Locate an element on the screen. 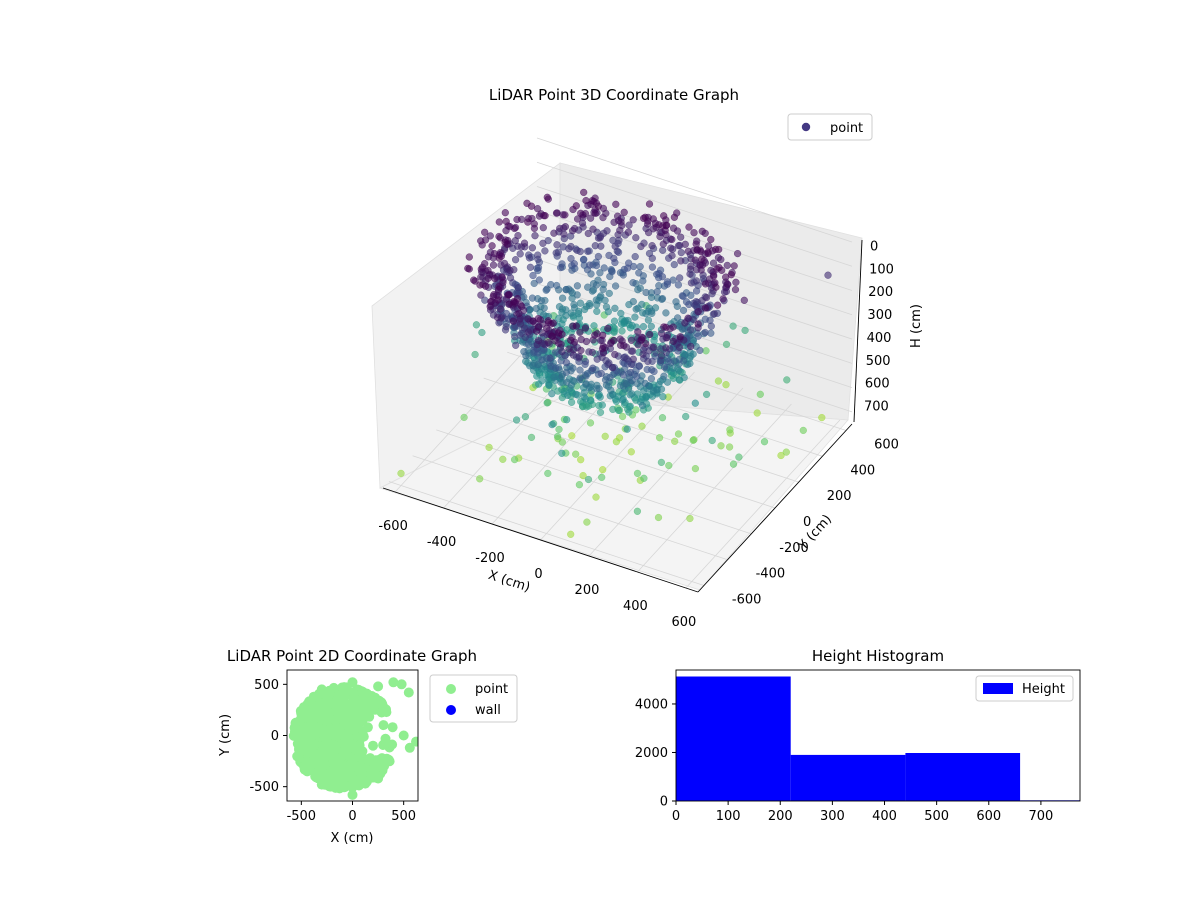  chart-histogram-legend-label: Height is located at coordinates (1043, 689).